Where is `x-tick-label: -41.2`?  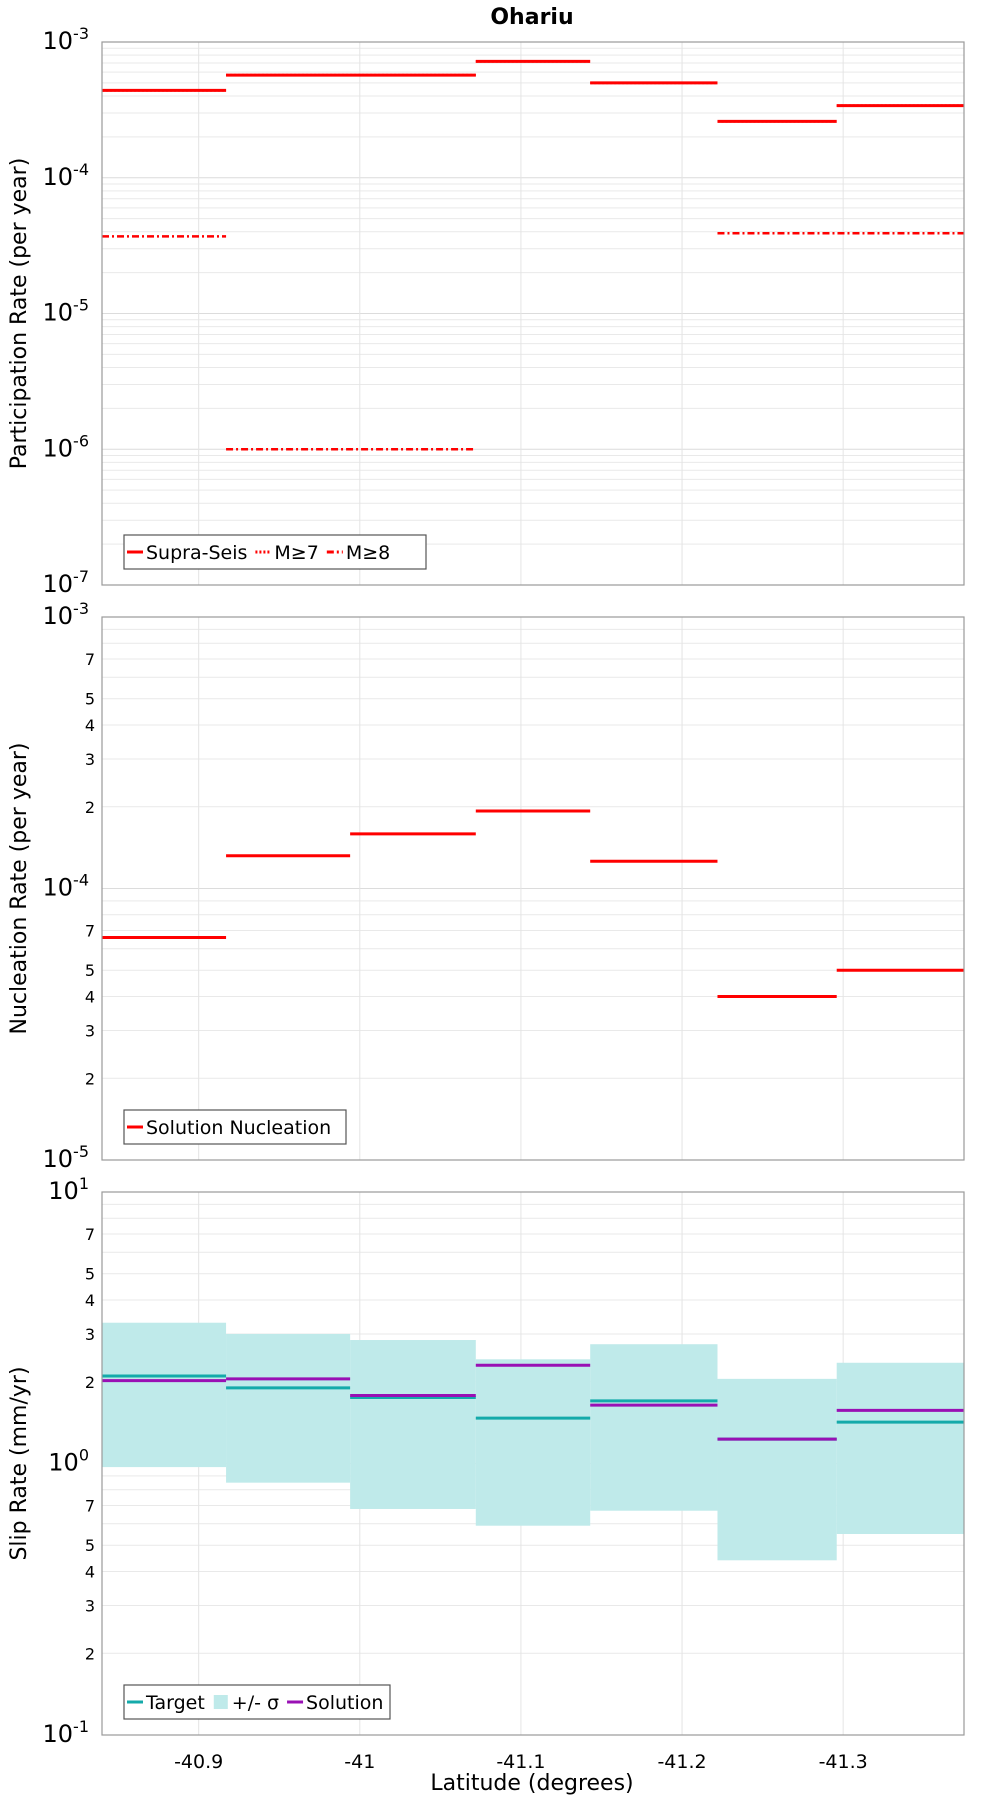 x-tick-label: -41.2 is located at coordinates (681, 1762).